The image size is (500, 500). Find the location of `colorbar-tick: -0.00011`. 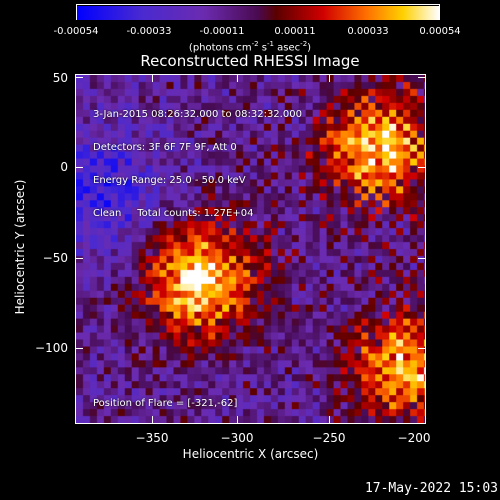

colorbar-tick: -0.00011 is located at coordinates (222, 31).